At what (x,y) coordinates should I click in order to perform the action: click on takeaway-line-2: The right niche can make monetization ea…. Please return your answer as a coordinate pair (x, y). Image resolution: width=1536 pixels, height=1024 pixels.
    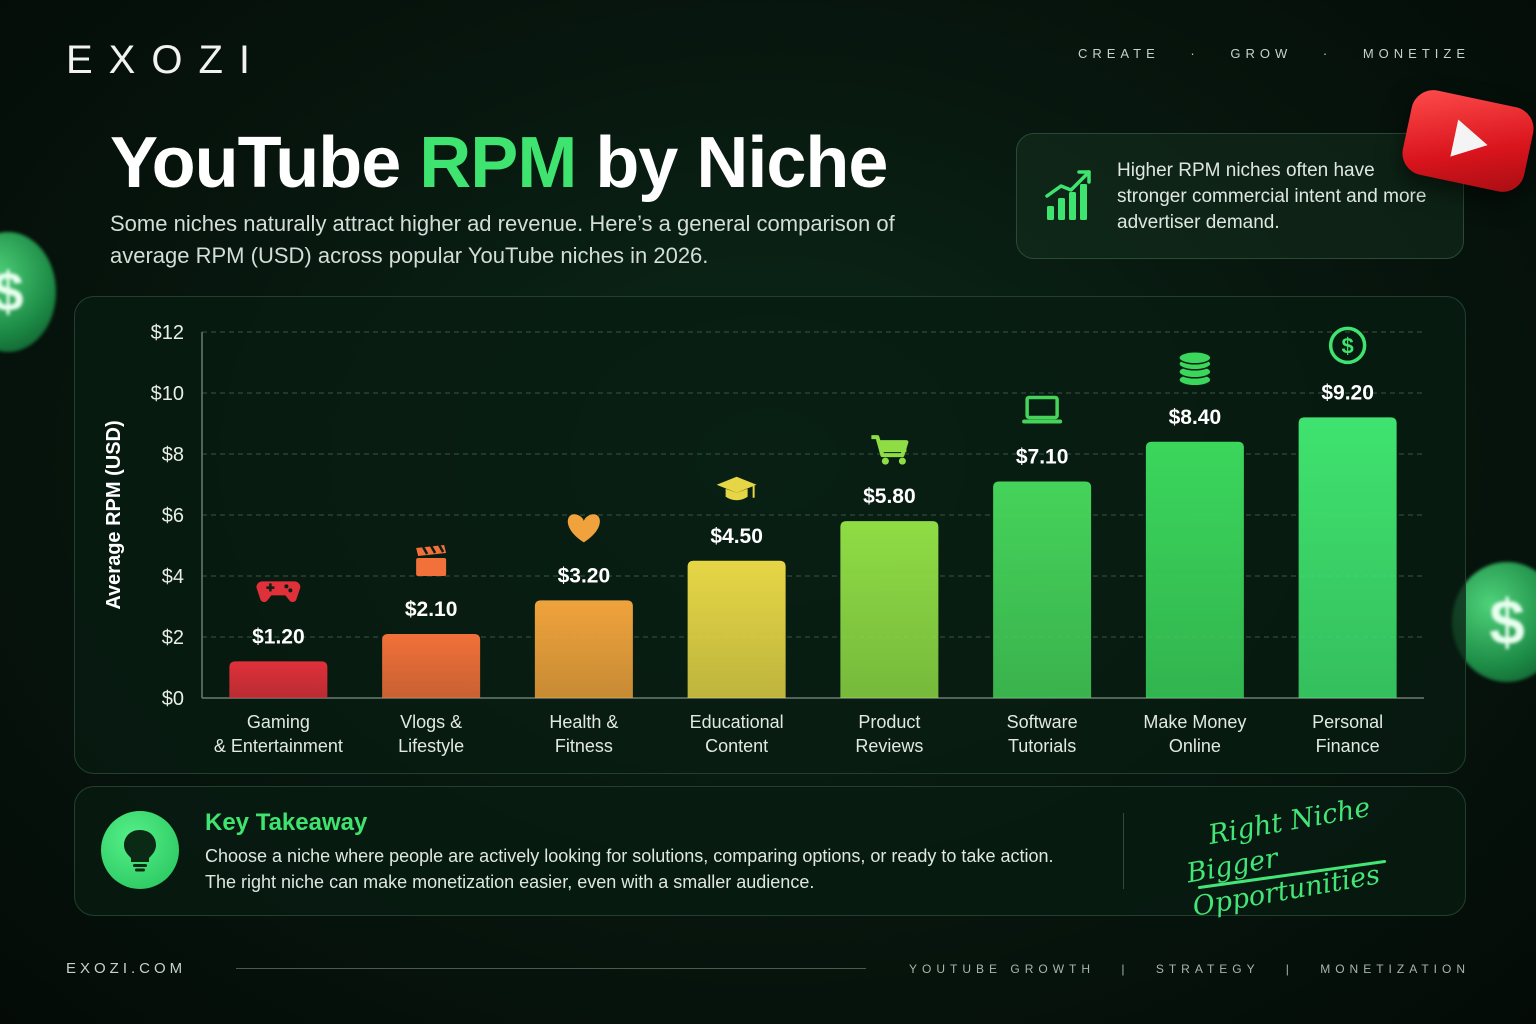
    Looking at the image, I should click on (510, 882).